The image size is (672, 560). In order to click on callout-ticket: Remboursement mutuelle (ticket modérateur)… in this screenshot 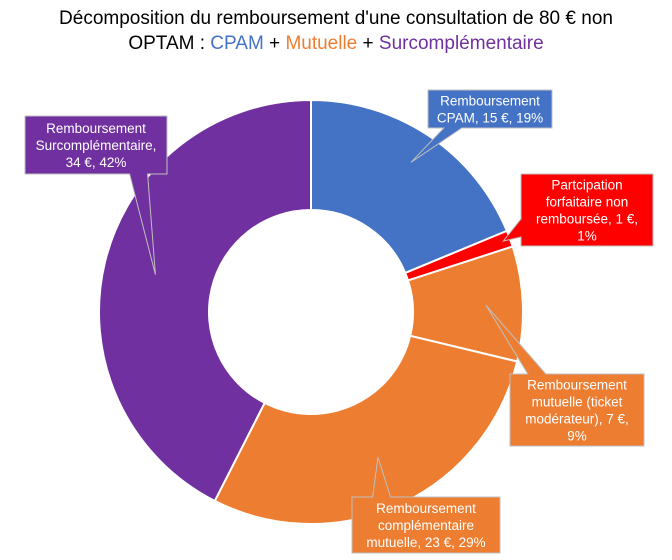, I will do `click(565, 375)`.